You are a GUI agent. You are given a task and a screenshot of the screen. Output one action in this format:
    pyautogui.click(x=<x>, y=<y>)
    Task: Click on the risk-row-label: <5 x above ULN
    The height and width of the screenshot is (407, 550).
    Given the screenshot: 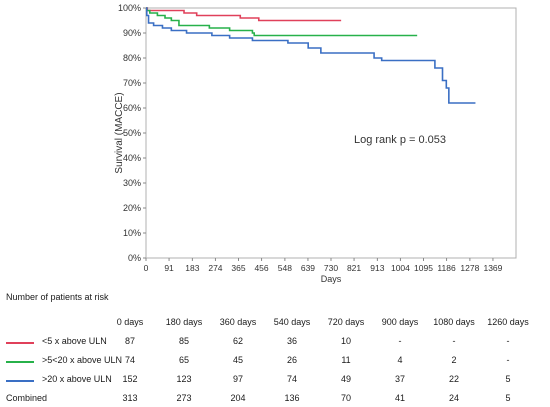 What is the action you would take?
    pyautogui.click(x=74, y=341)
    